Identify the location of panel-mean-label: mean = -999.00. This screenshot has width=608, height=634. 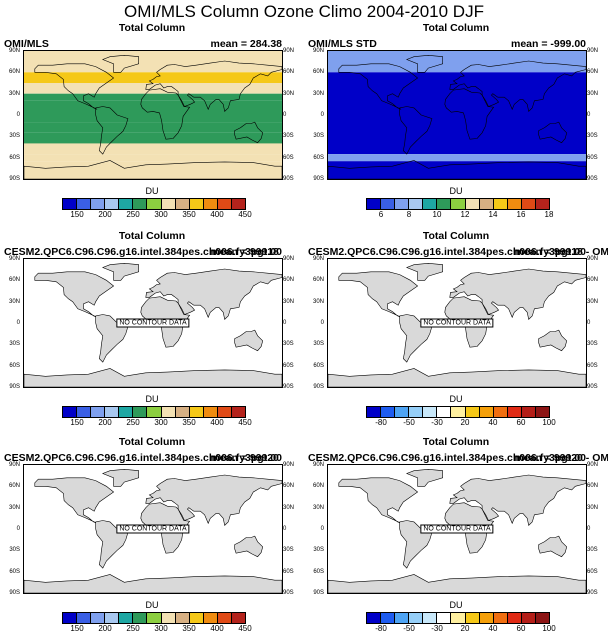
(548, 44).